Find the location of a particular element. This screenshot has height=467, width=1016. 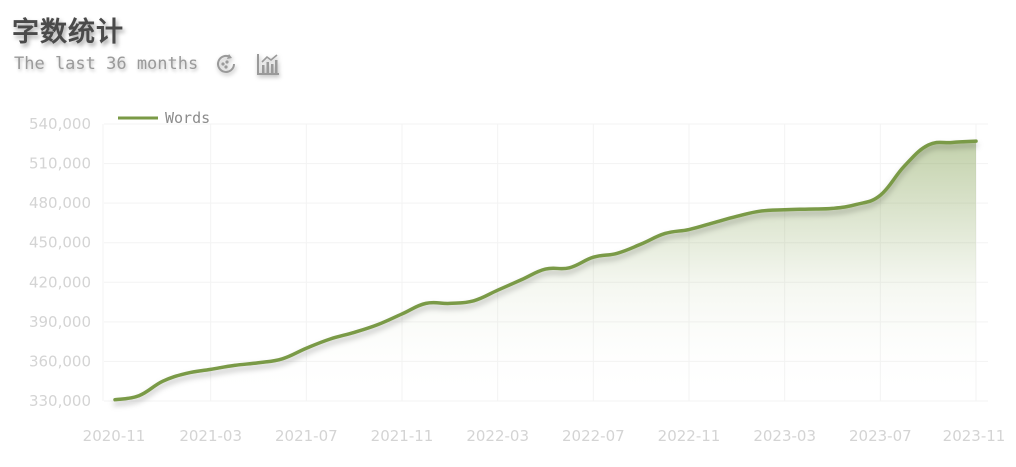

x-tick-label: 2023-03 is located at coordinates (784, 436).